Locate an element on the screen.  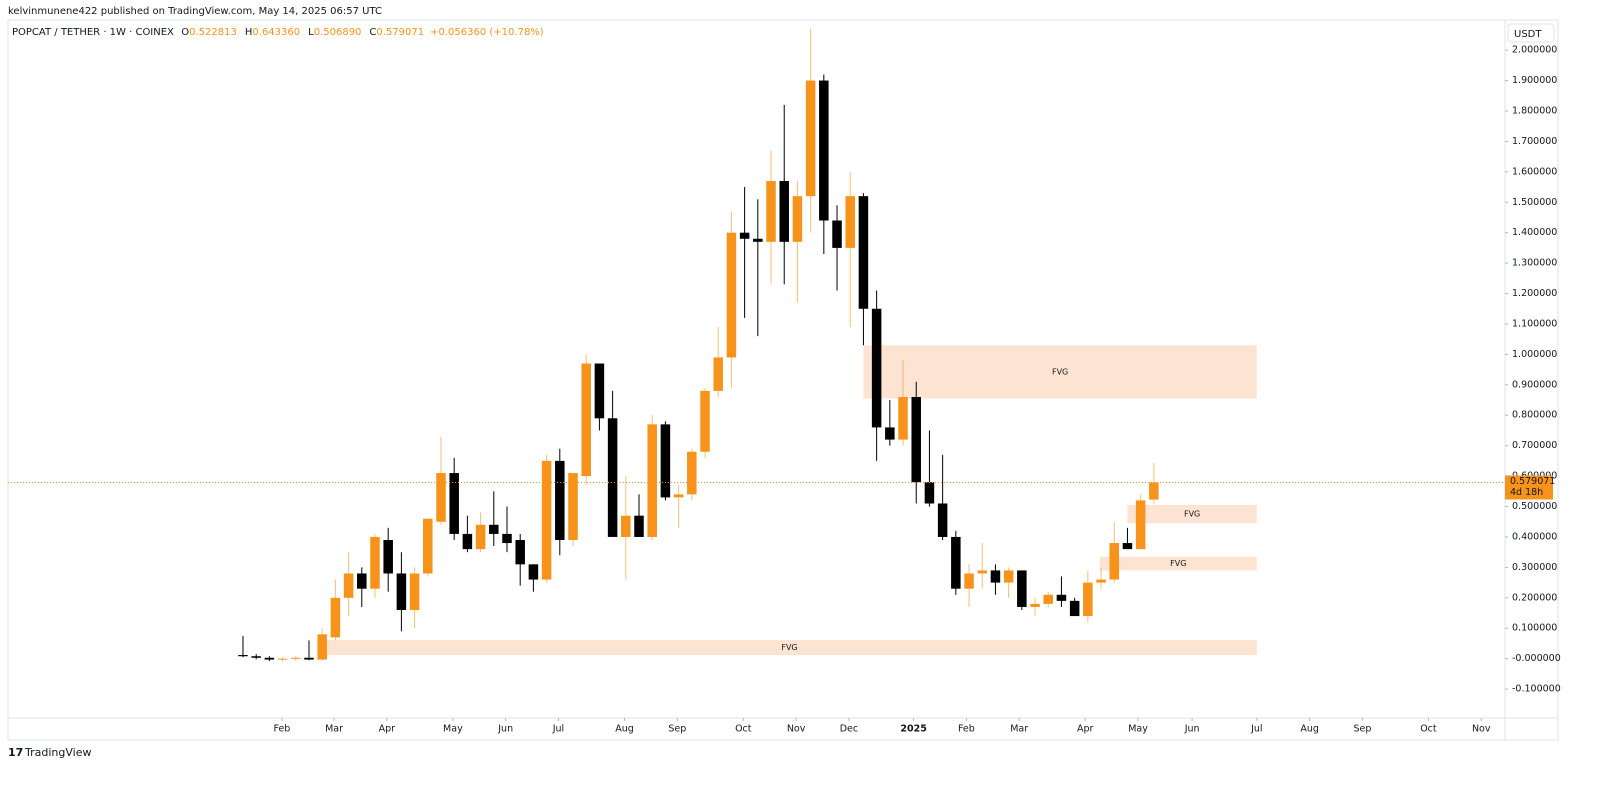
ohlc-value: 0.579071 is located at coordinates (400, 32).